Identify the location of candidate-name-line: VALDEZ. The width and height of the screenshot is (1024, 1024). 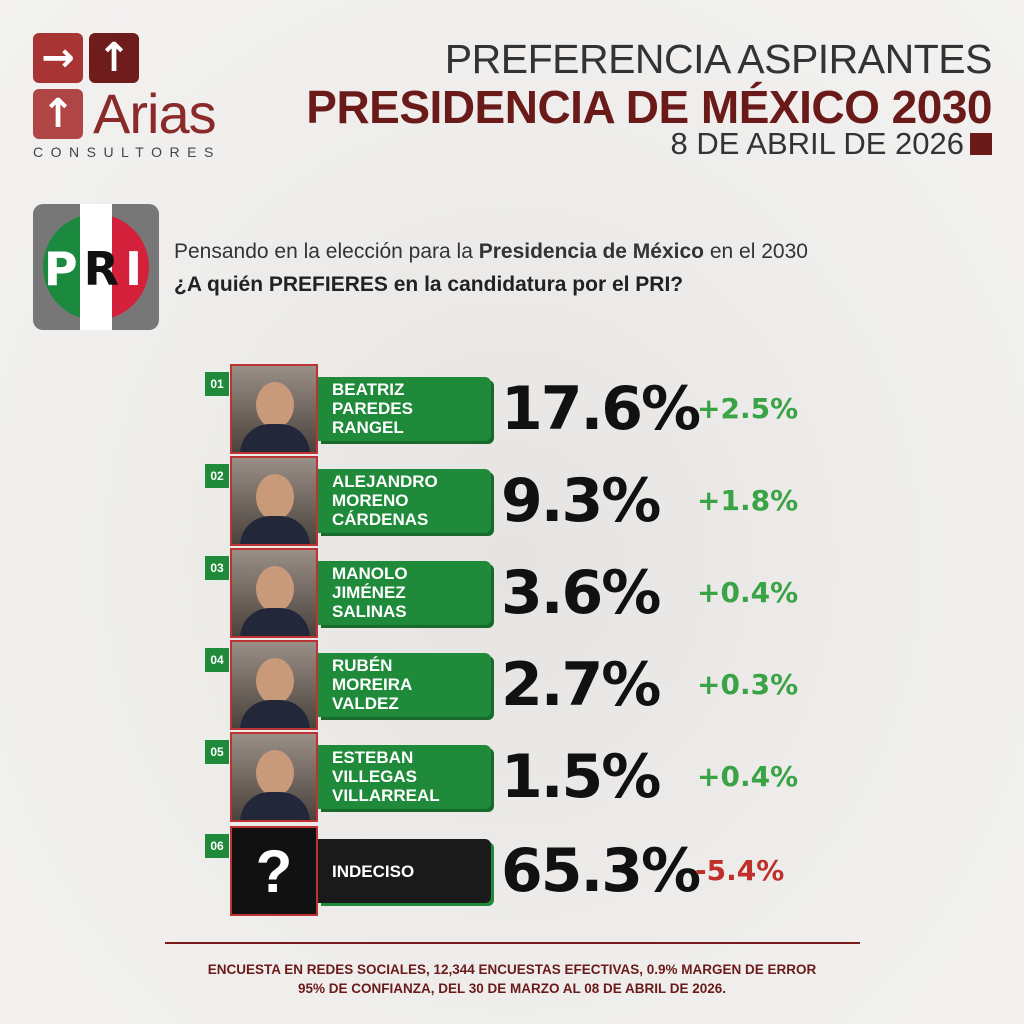
(365, 703).